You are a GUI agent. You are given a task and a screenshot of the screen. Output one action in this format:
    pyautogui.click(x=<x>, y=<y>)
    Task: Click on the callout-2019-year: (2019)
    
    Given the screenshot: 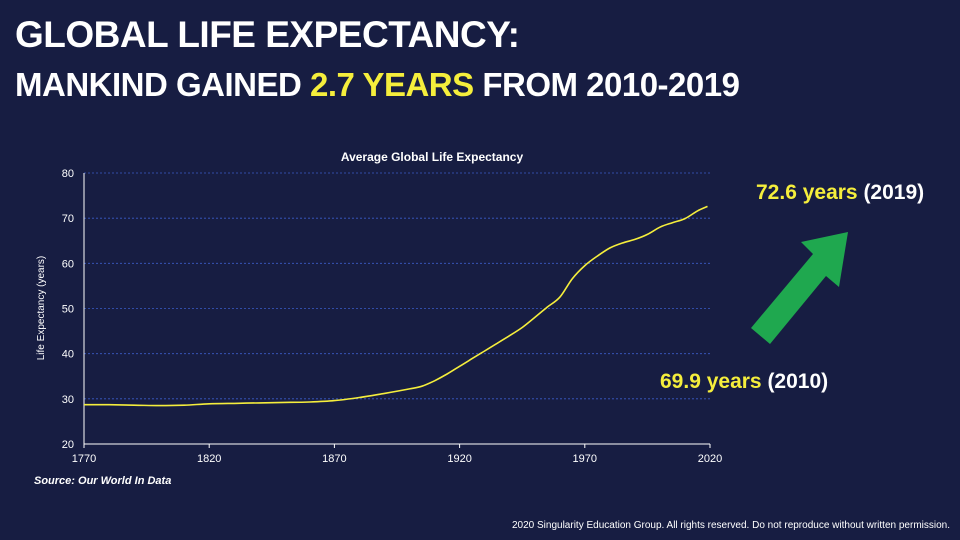 What is the action you would take?
    pyautogui.click(x=891, y=192)
    